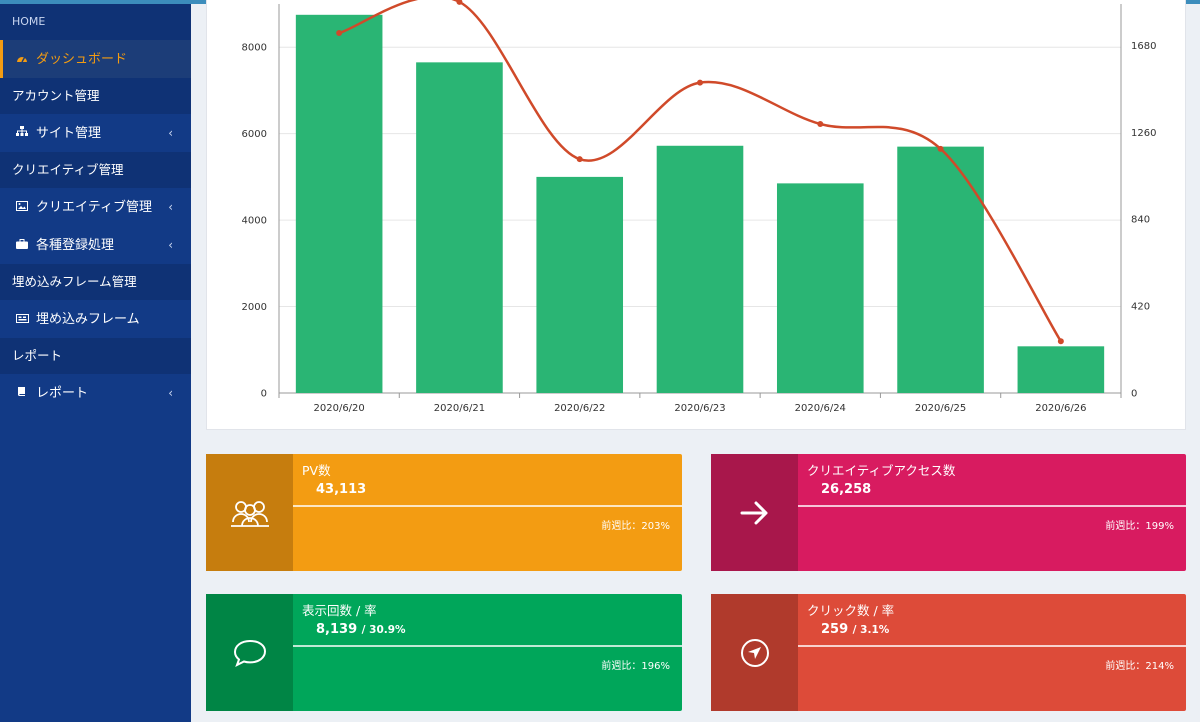 This screenshot has width=1200, height=722. What do you see at coordinates (75, 245) in the screenshot?
I see `sidebar-item-label: 各種登録処理` at bounding box center [75, 245].